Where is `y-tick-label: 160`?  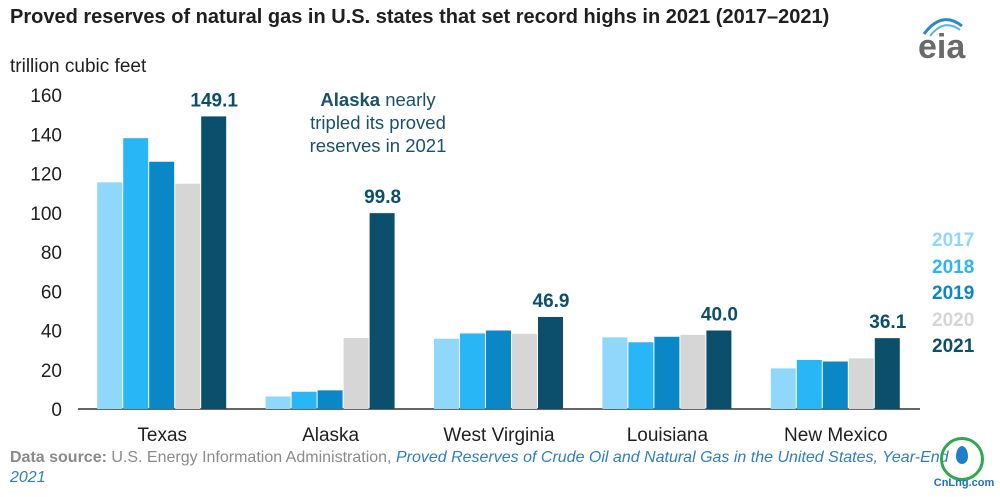 y-tick-label: 160 is located at coordinates (46, 96).